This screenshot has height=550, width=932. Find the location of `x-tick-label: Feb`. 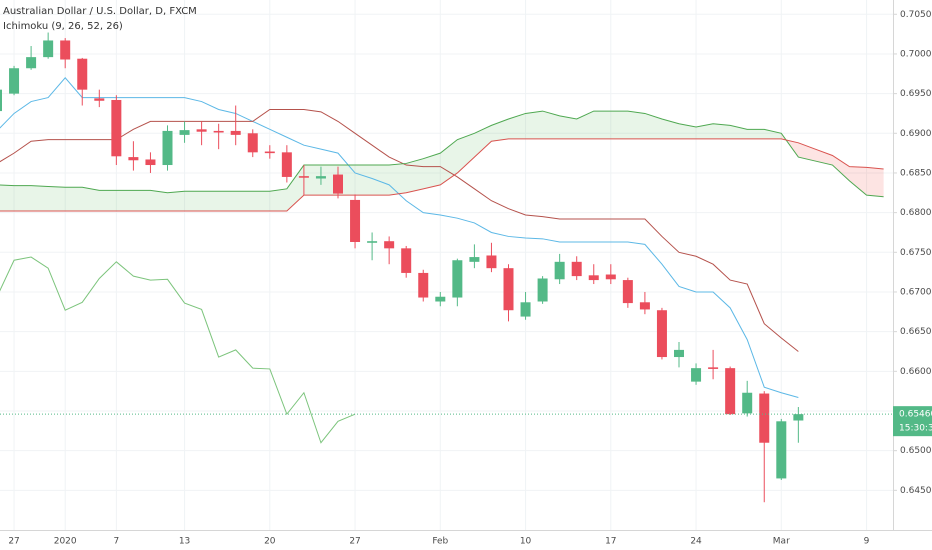

x-tick-label: Feb is located at coordinates (440, 542).